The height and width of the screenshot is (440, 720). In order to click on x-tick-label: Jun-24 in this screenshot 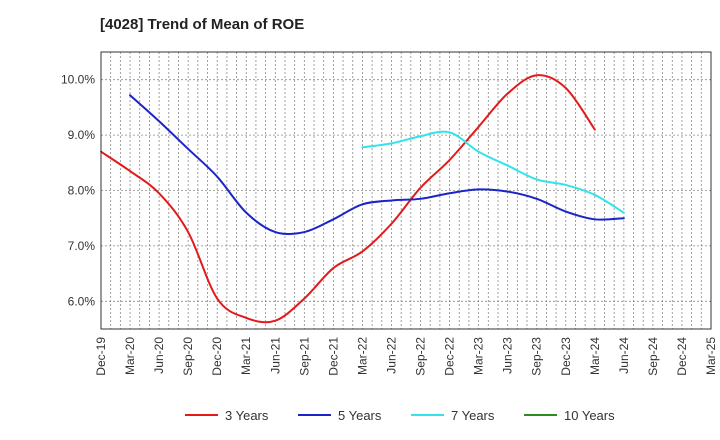, I will do `click(624, 355)`.